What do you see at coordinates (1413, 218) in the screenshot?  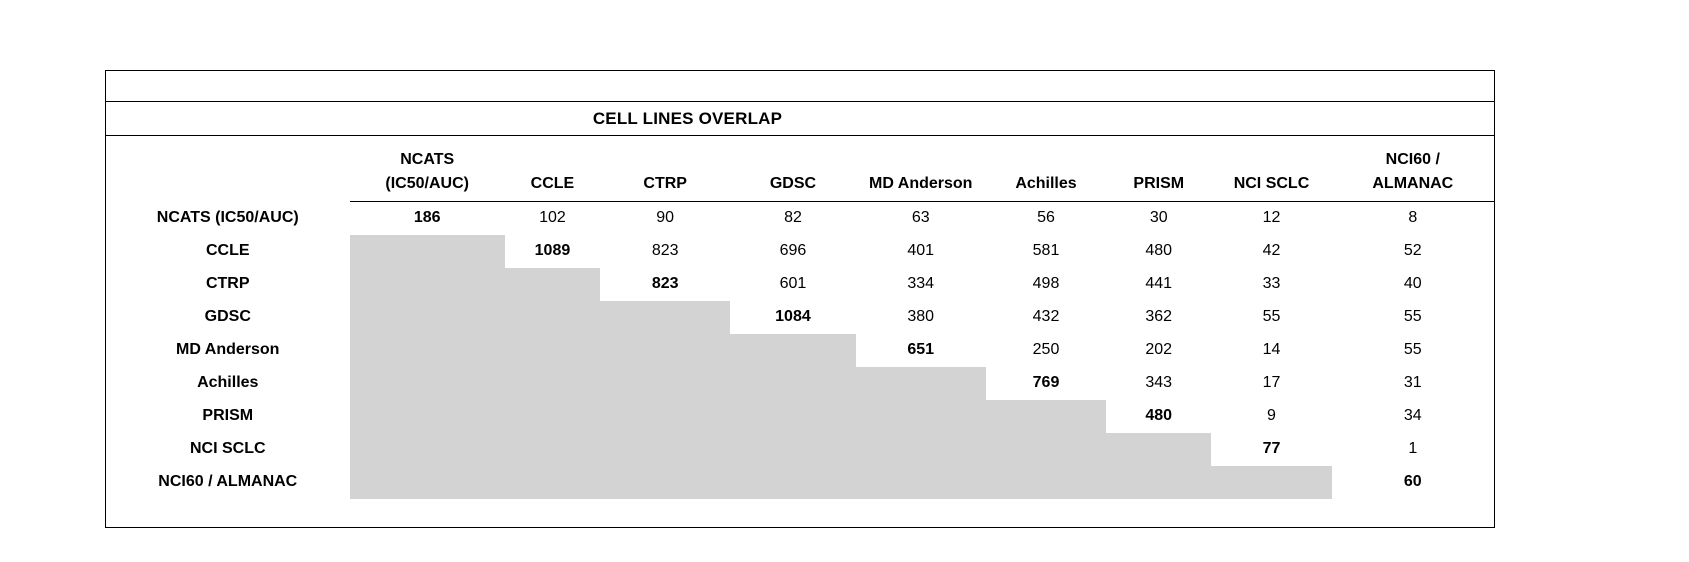 I see `matrix-cell: 8` at bounding box center [1413, 218].